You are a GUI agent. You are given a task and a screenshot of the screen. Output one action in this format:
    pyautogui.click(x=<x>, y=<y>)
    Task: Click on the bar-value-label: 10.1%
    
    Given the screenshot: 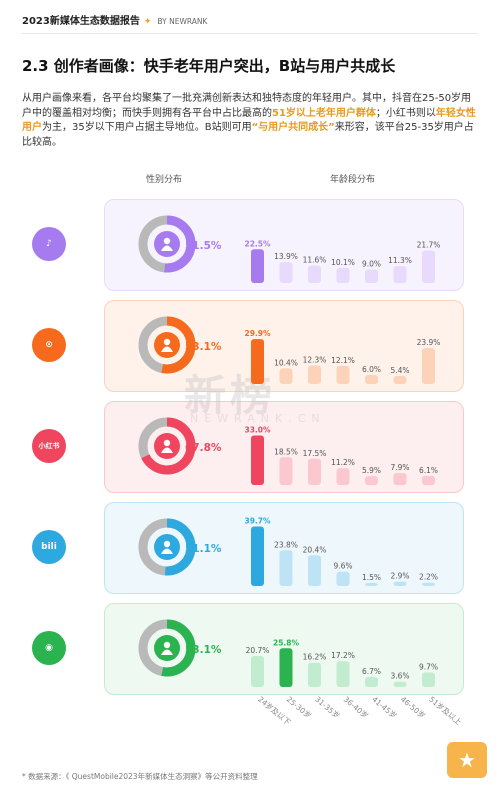 What is the action you would take?
    pyautogui.click(x=343, y=262)
    